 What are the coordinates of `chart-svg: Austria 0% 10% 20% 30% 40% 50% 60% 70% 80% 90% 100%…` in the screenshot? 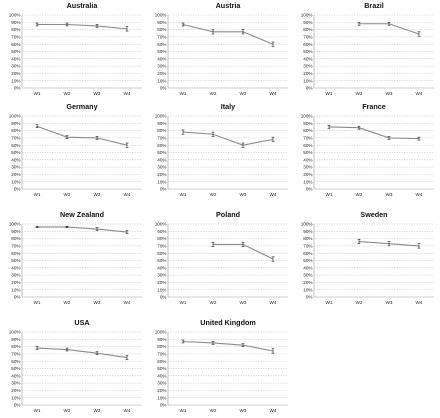 It's located at (221, 48).